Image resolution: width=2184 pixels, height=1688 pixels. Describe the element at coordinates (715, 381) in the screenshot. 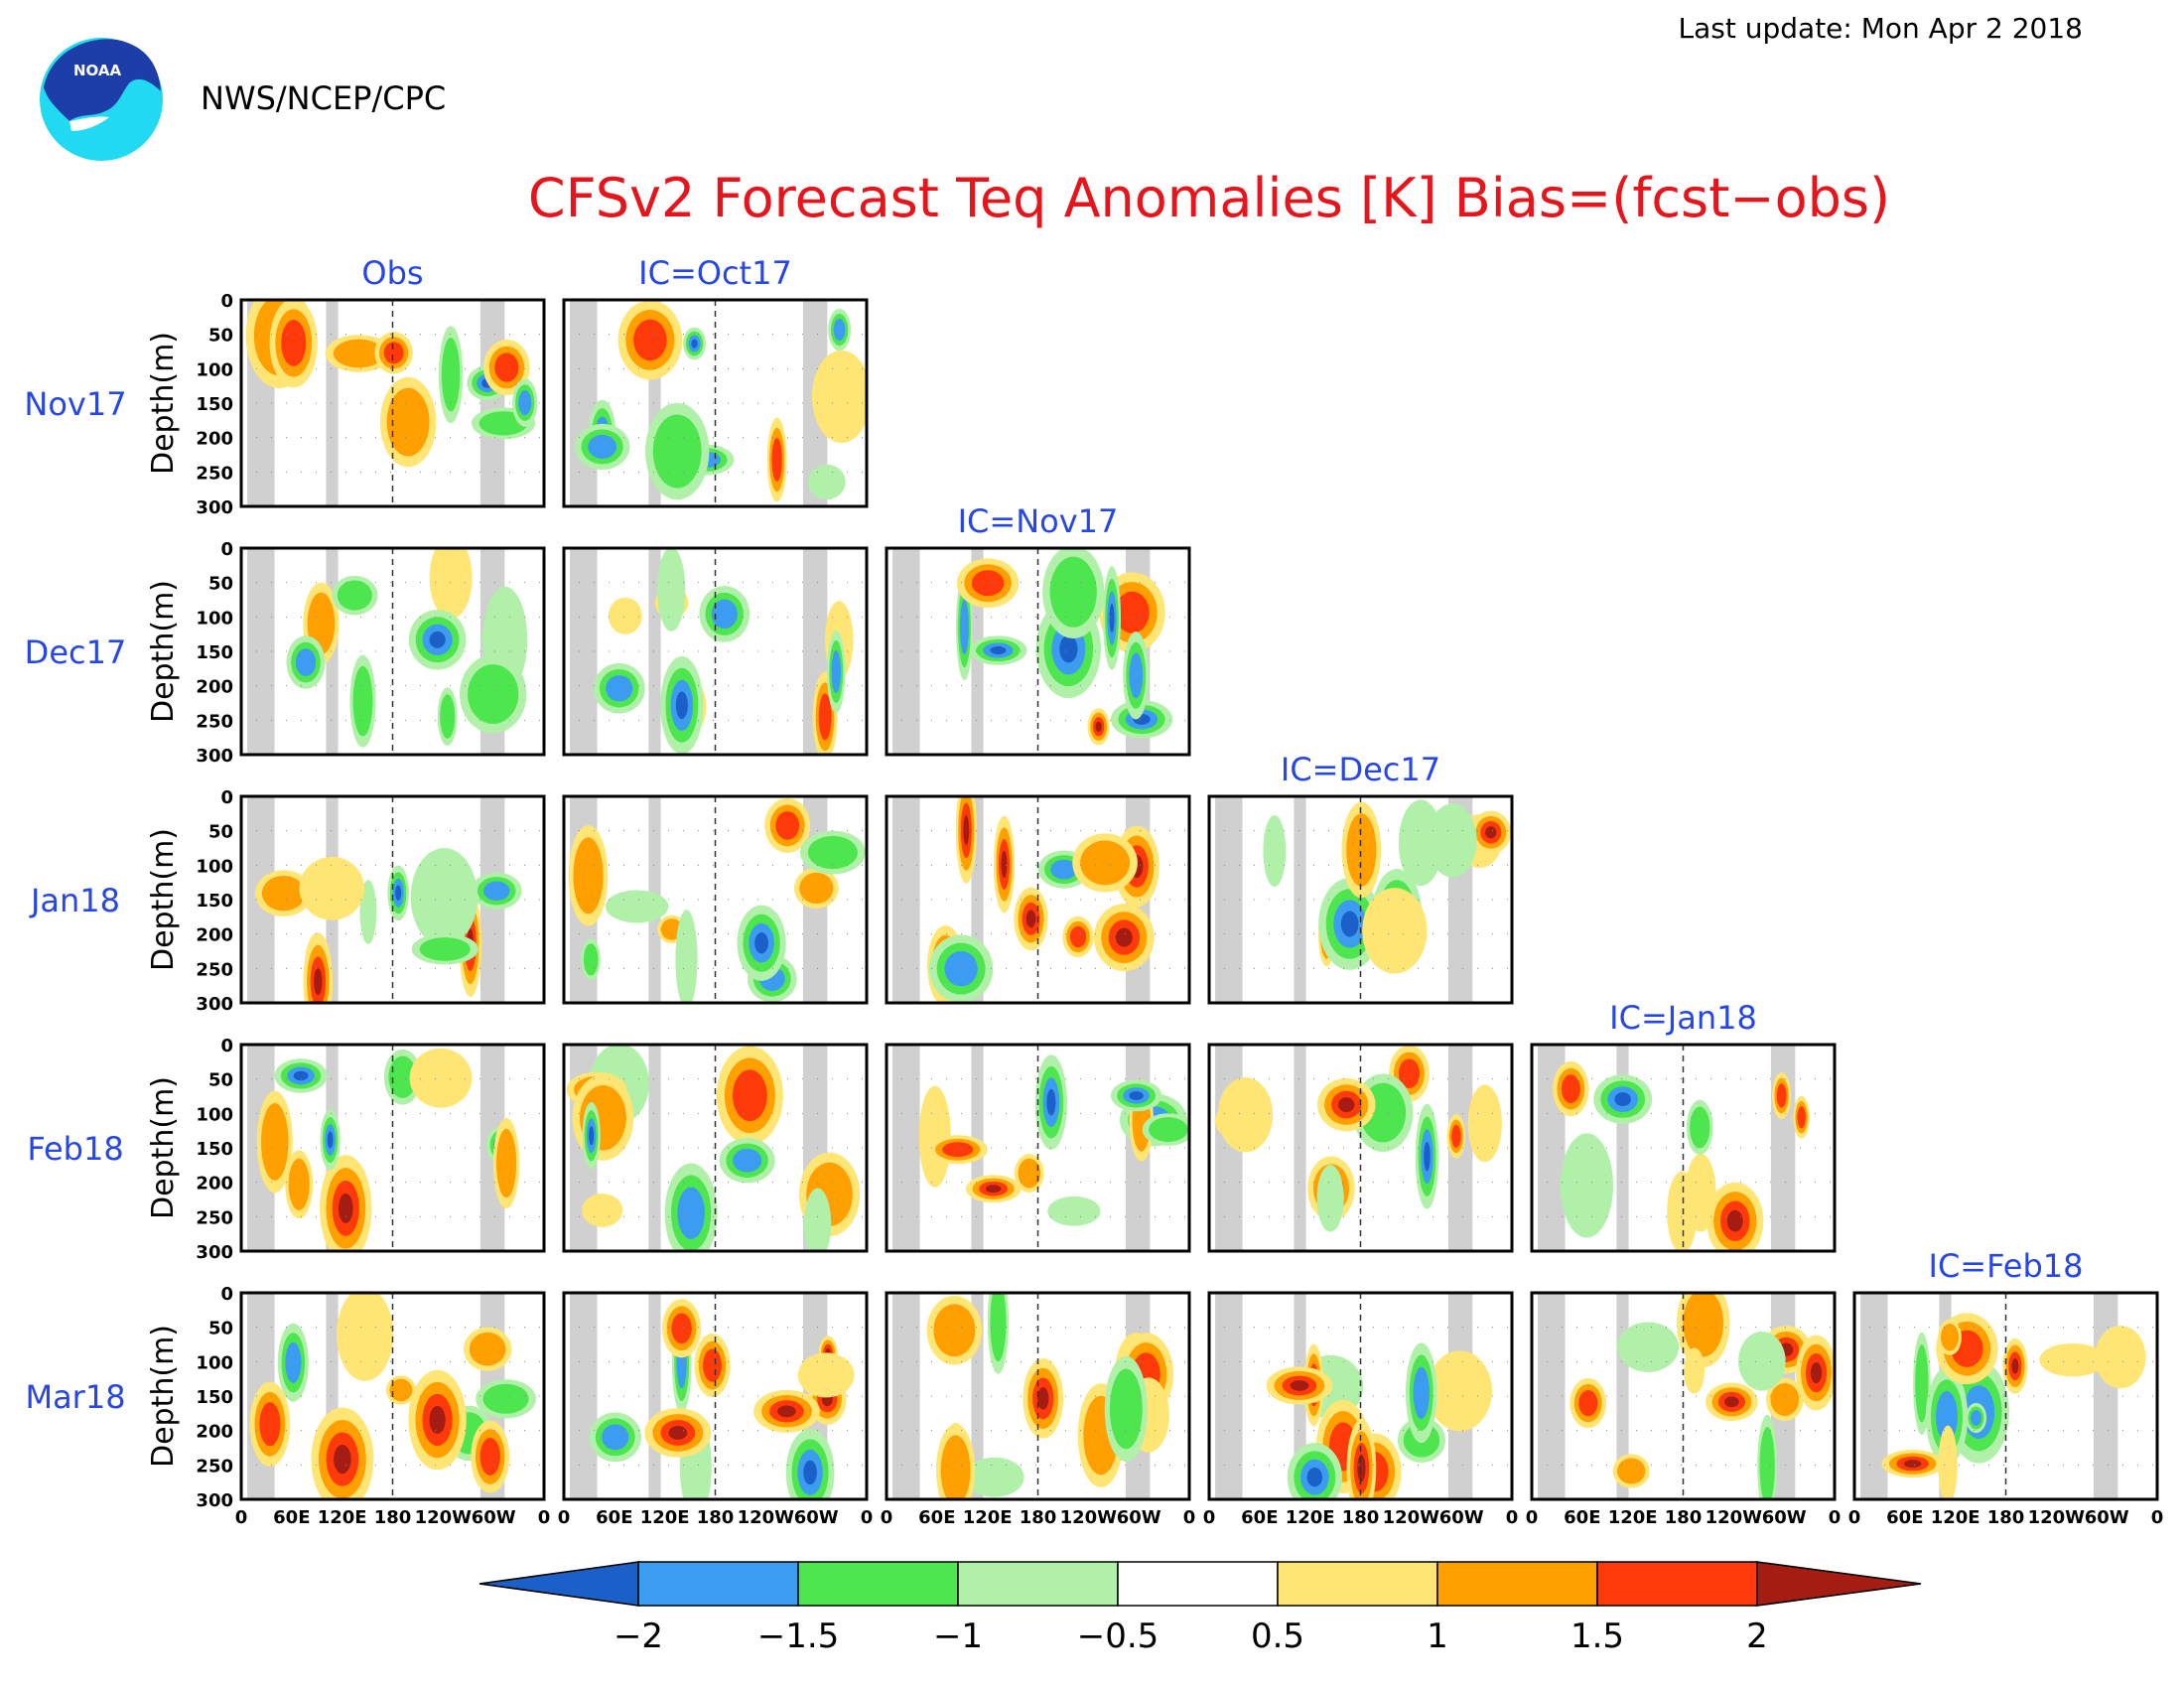

I see `panel: IC=Oct17` at that location.